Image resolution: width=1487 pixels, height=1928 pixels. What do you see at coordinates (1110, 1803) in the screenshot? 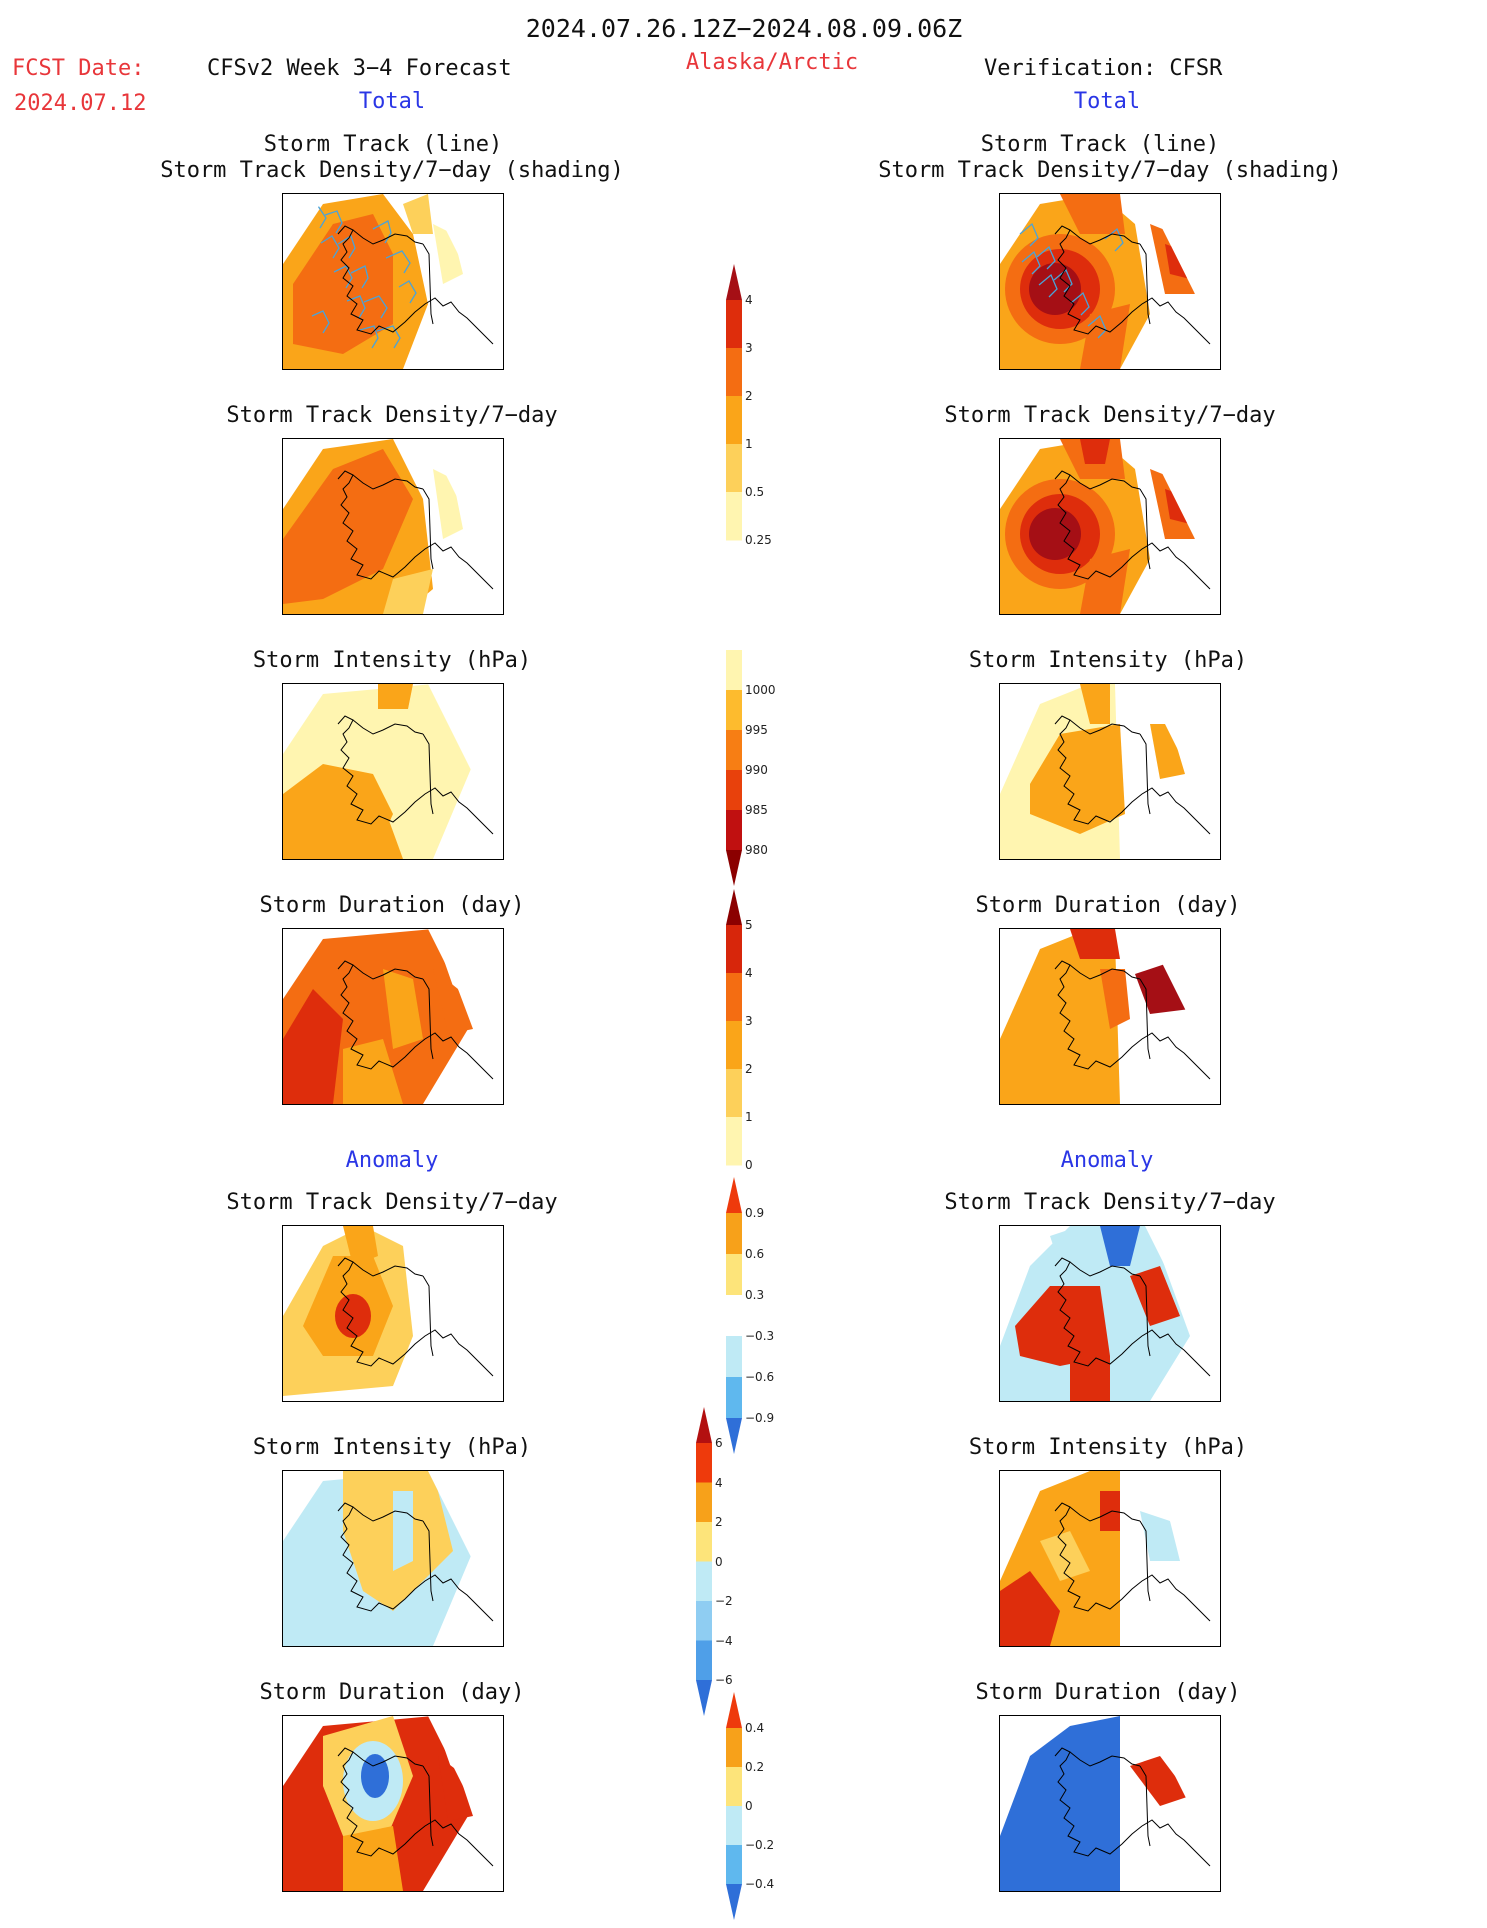
I see `map-verif-anom-duration` at bounding box center [1110, 1803].